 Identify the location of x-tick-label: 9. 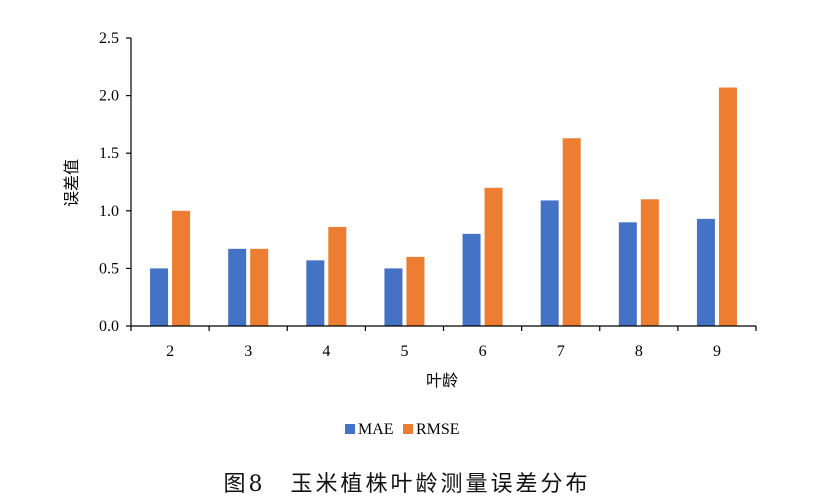
(717, 351).